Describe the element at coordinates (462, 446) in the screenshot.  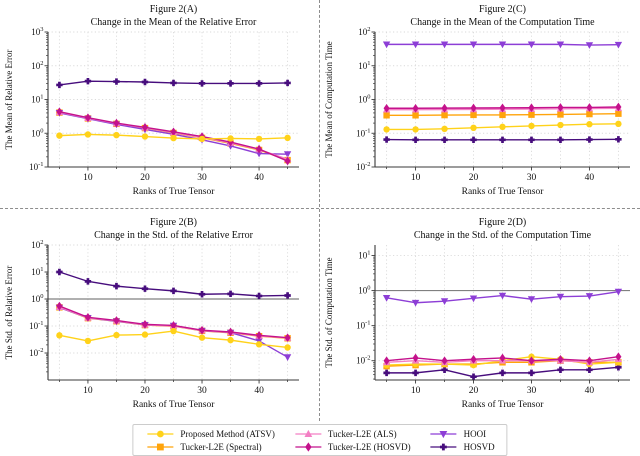
I see `legend-entry-hosvd: HOSVD` at that location.